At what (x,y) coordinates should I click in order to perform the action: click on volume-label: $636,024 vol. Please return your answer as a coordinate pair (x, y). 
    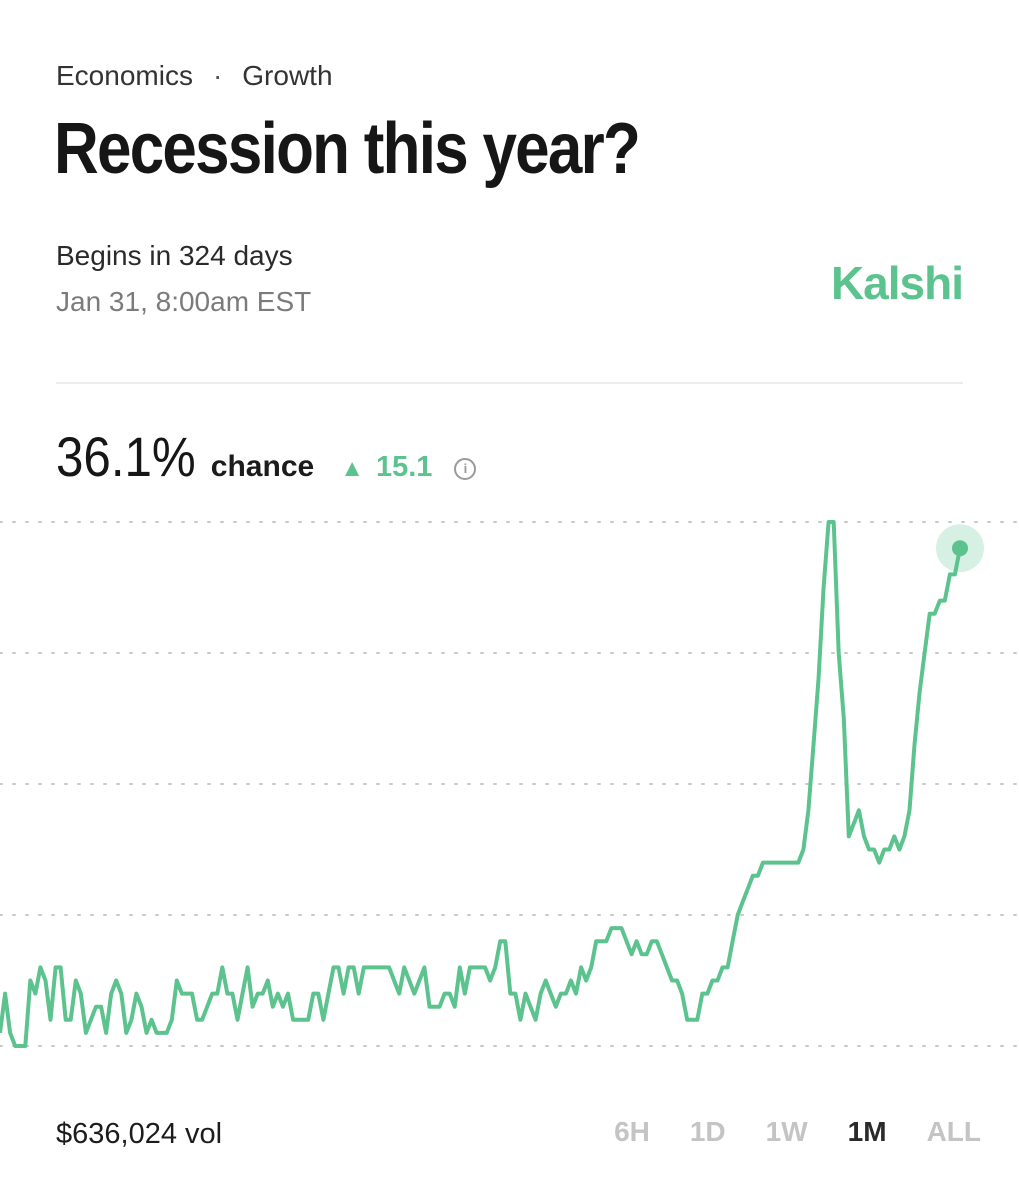
    Looking at the image, I should click on (139, 1134).